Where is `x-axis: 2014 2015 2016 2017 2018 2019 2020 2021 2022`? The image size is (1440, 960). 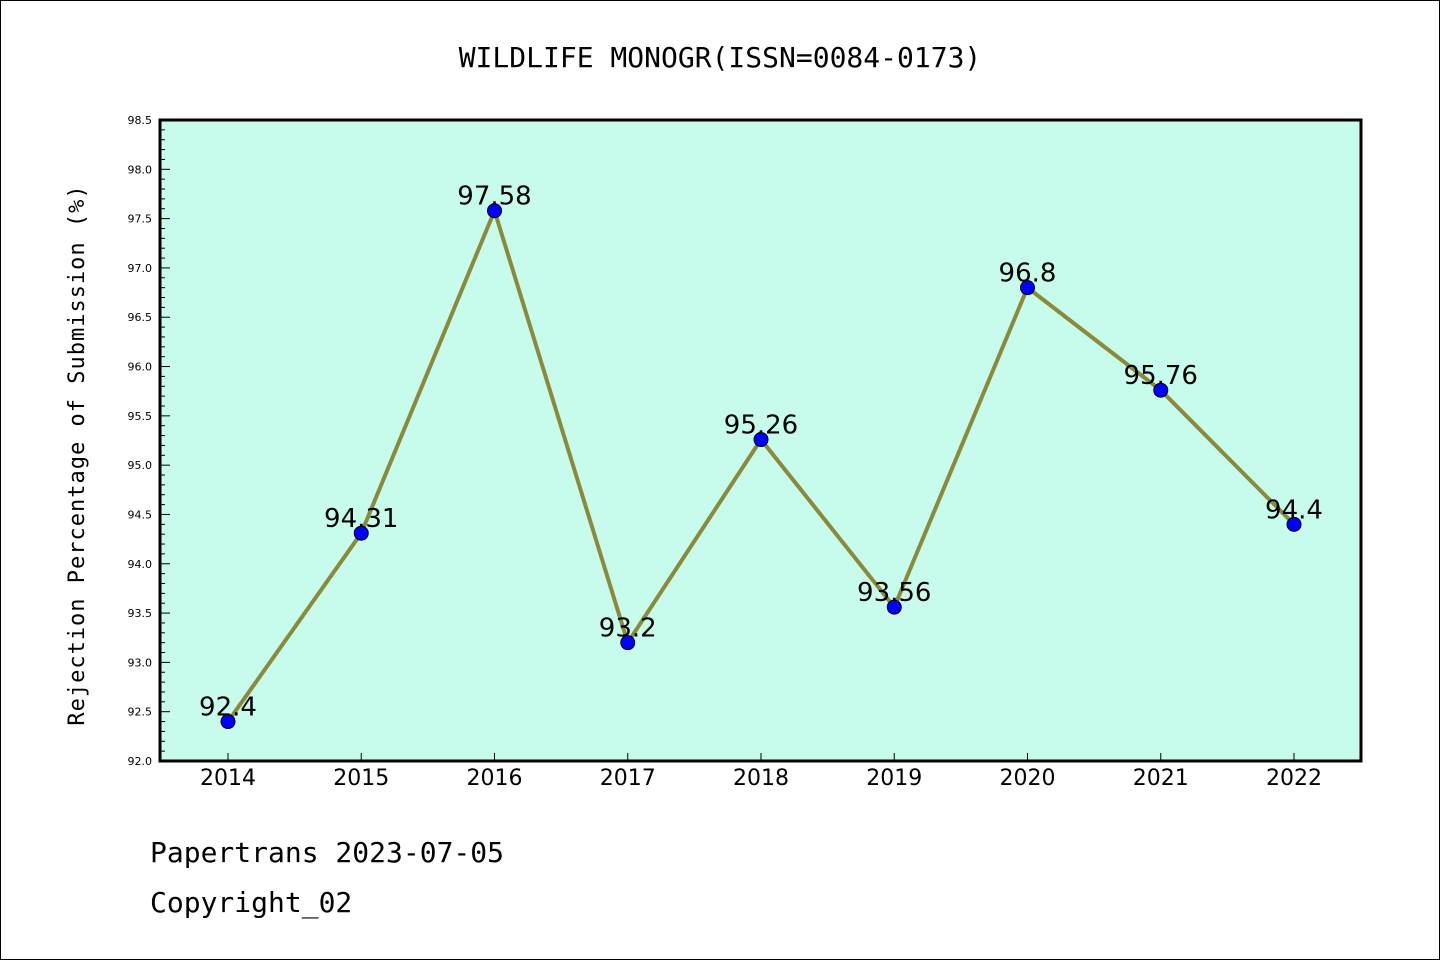 x-axis: 2014 2015 2016 2017 2018 2019 2020 2021 2022 is located at coordinates (761, 772).